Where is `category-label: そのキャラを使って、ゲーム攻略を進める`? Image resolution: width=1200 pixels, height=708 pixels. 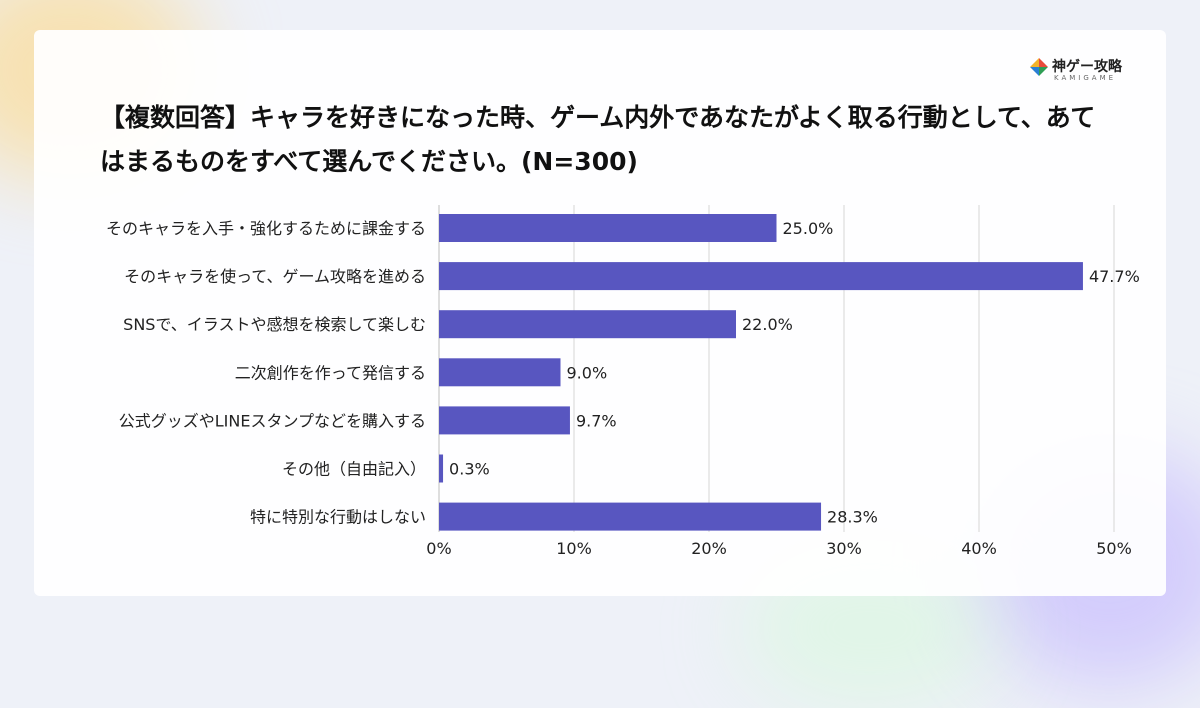
category-label: そのキャラを使って、ゲーム攻略を進める is located at coordinates (275, 276).